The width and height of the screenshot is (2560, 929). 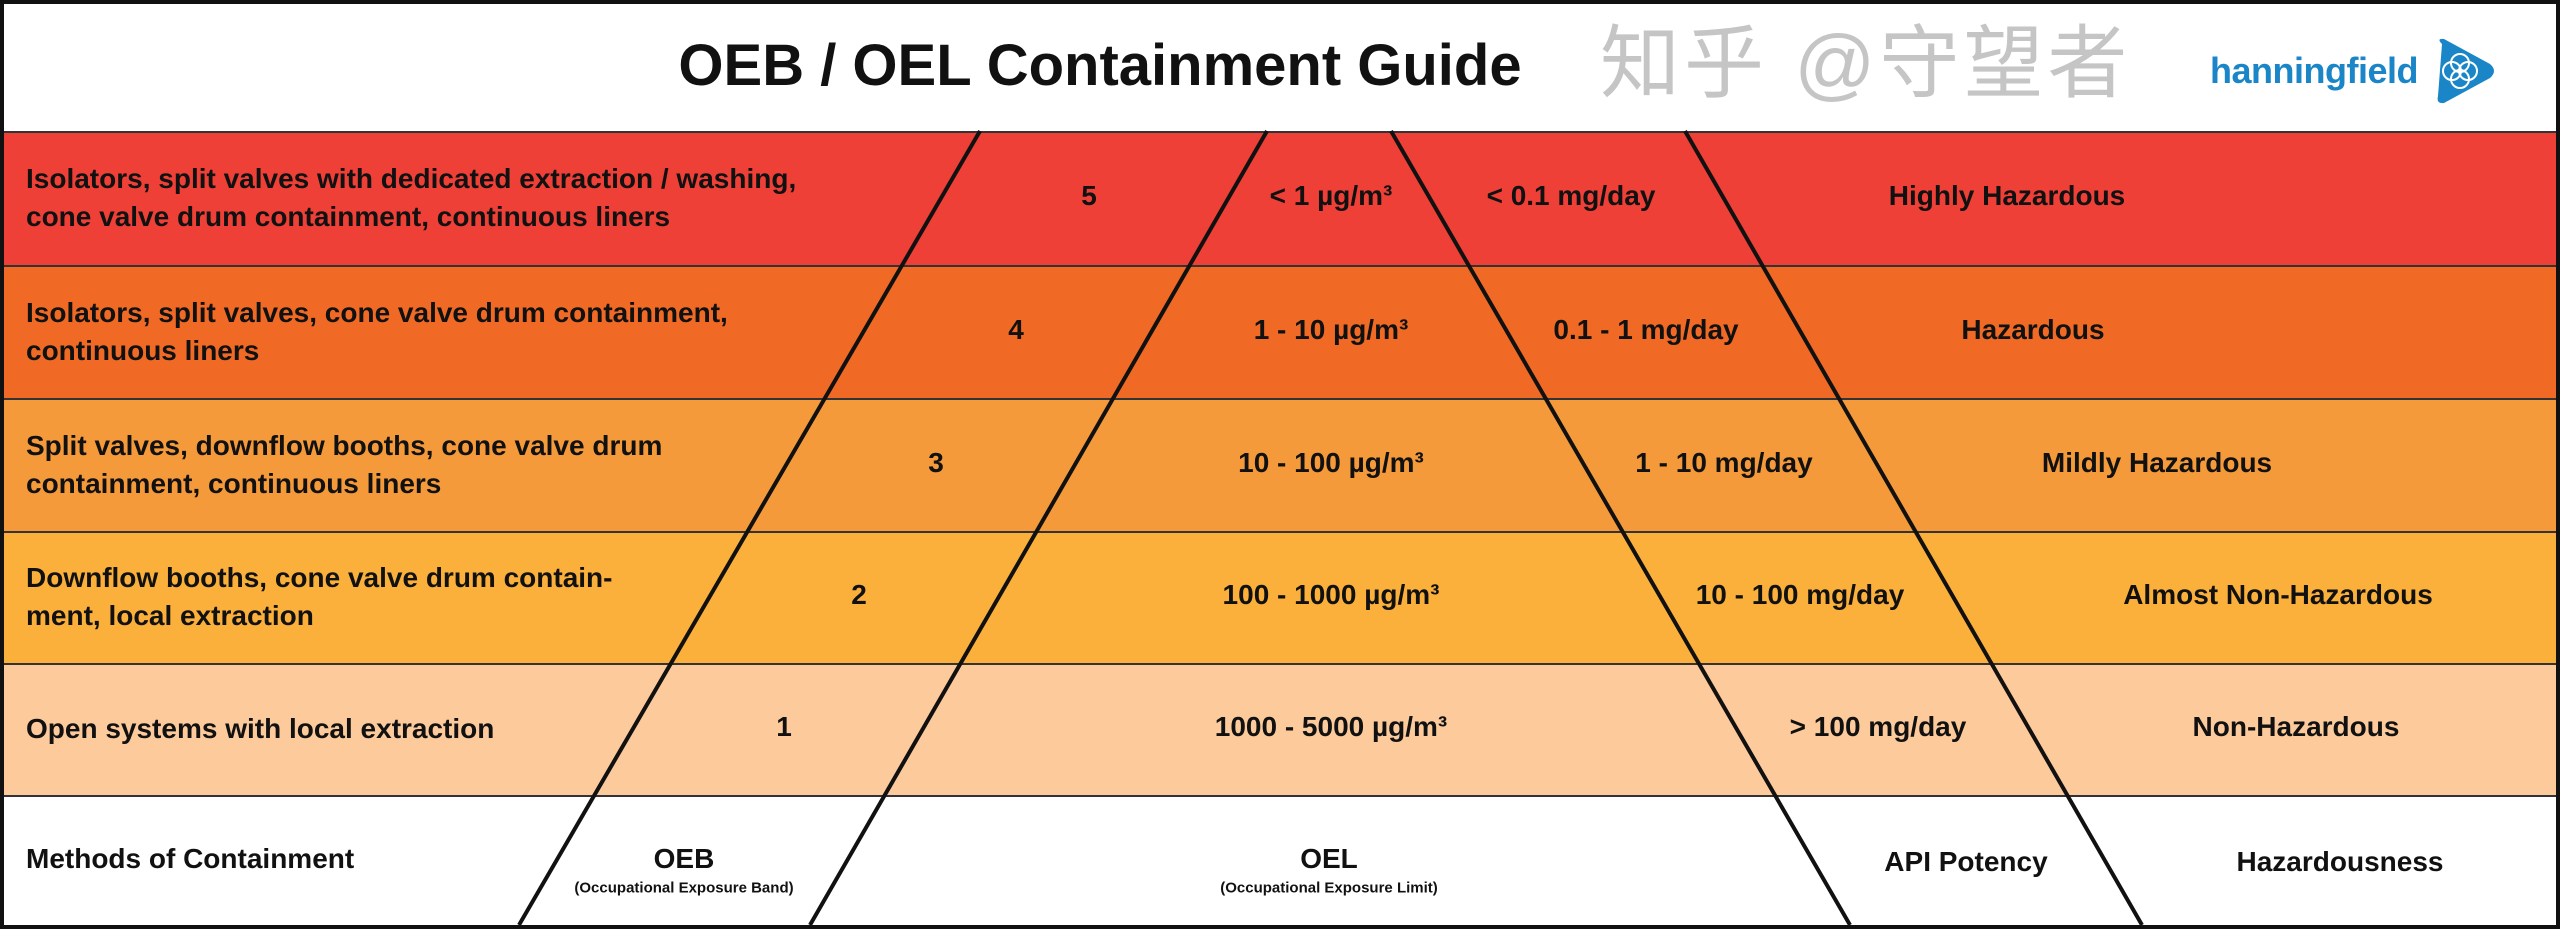 What do you see at coordinates (234, 483) in the screenshot?
I see `method-line: containment, continuous liners` at bounding box center [234, 483].